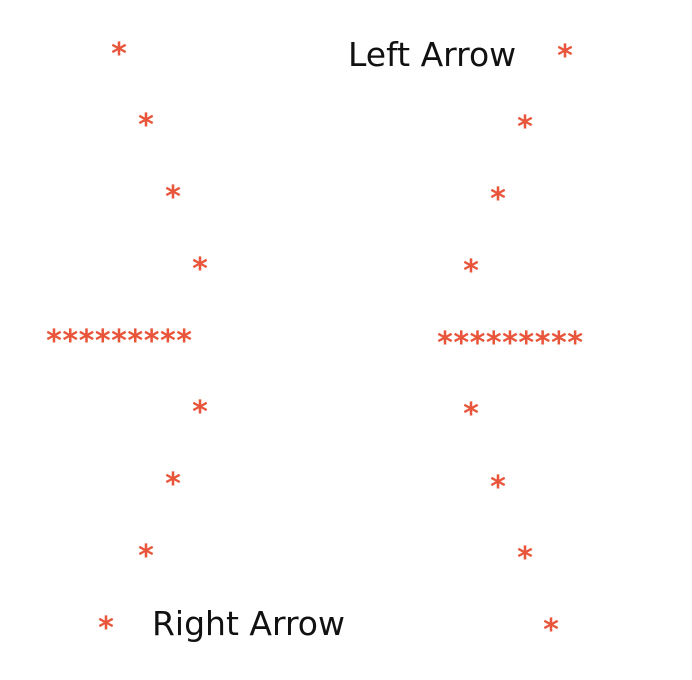  Describe the element at coordinates (106, 628) in the screenshot. I see `right-arrow-star-row-9: *` at that location.